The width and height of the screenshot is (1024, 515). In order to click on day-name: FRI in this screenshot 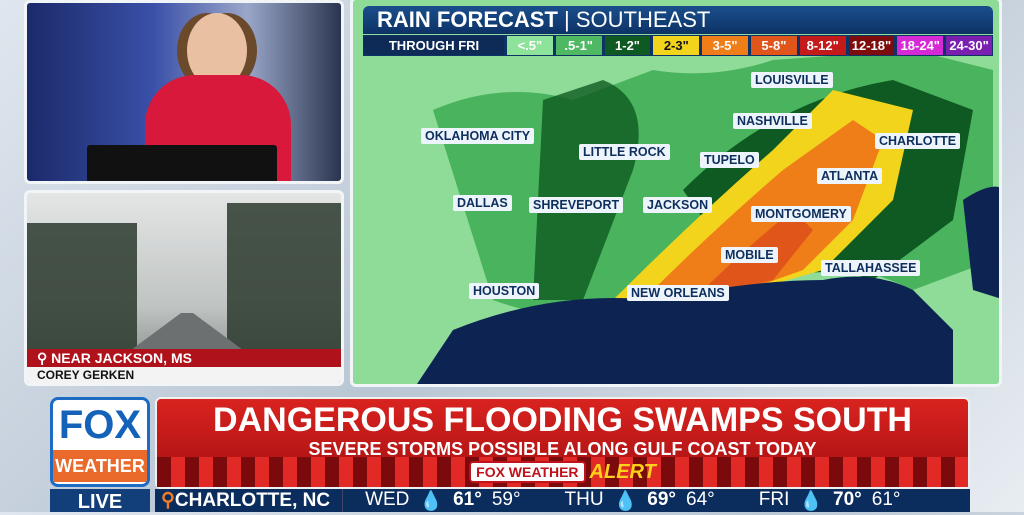, I will do `click(774, 499)`.